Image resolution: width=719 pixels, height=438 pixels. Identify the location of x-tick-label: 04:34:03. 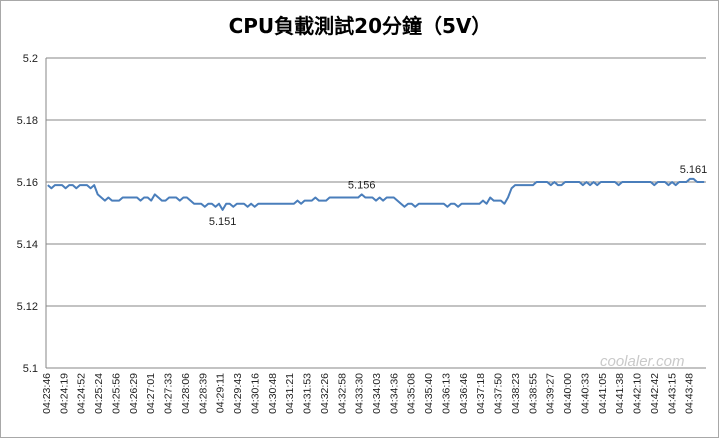
(377, 393).